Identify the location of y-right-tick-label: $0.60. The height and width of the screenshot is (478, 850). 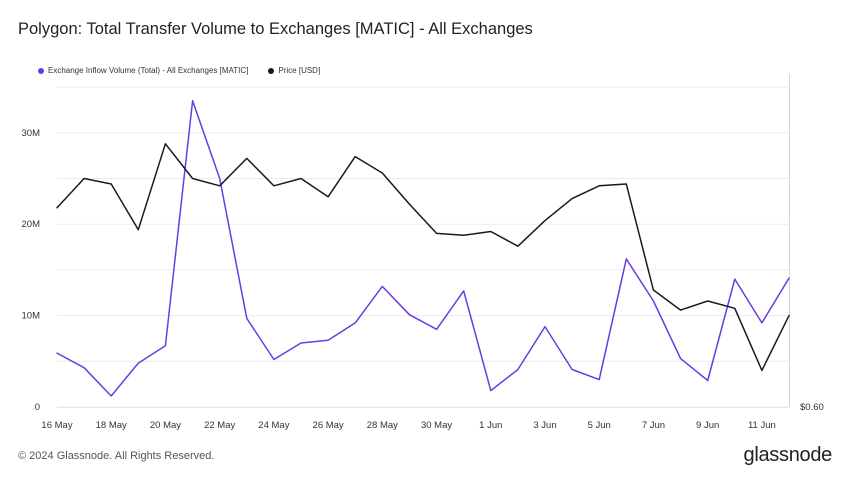
(812, 407).